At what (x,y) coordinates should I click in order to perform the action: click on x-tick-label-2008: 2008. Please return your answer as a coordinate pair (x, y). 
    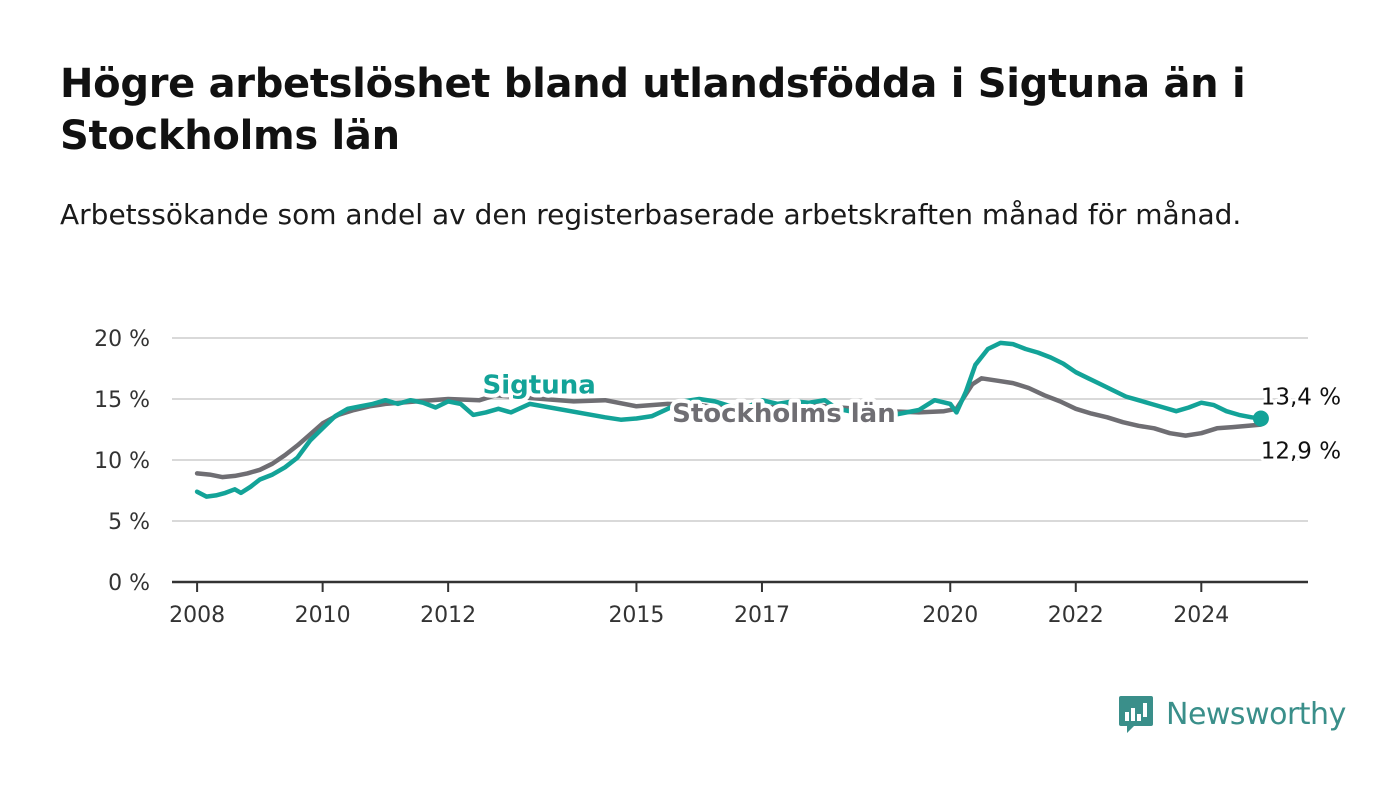
    Looking at the image, I should click on (197, 615).